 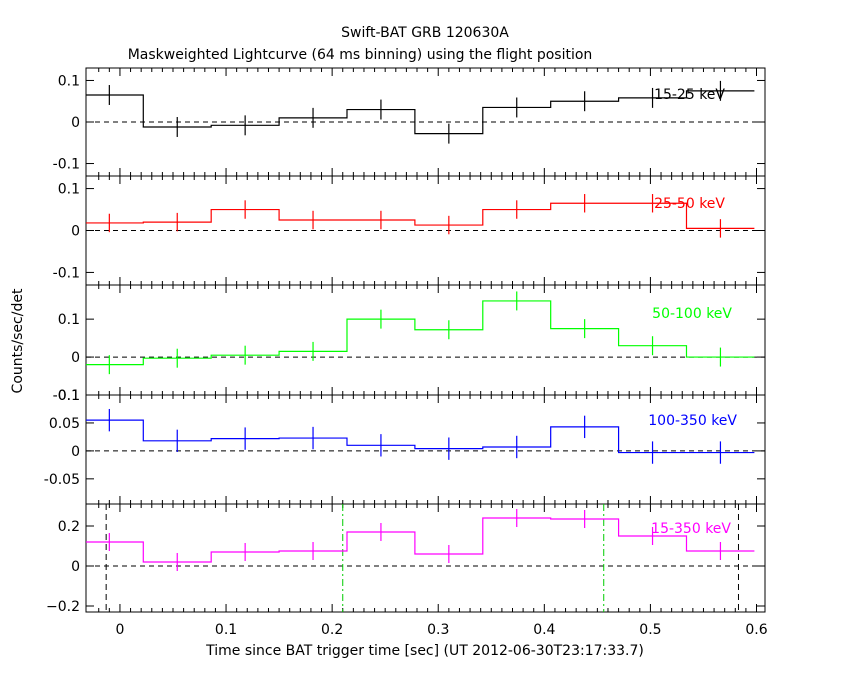 What do you see at coordinates (226, 630) in the screenshot?
I see `x-tick-label: 0.1` at bounding box center [226, 630].